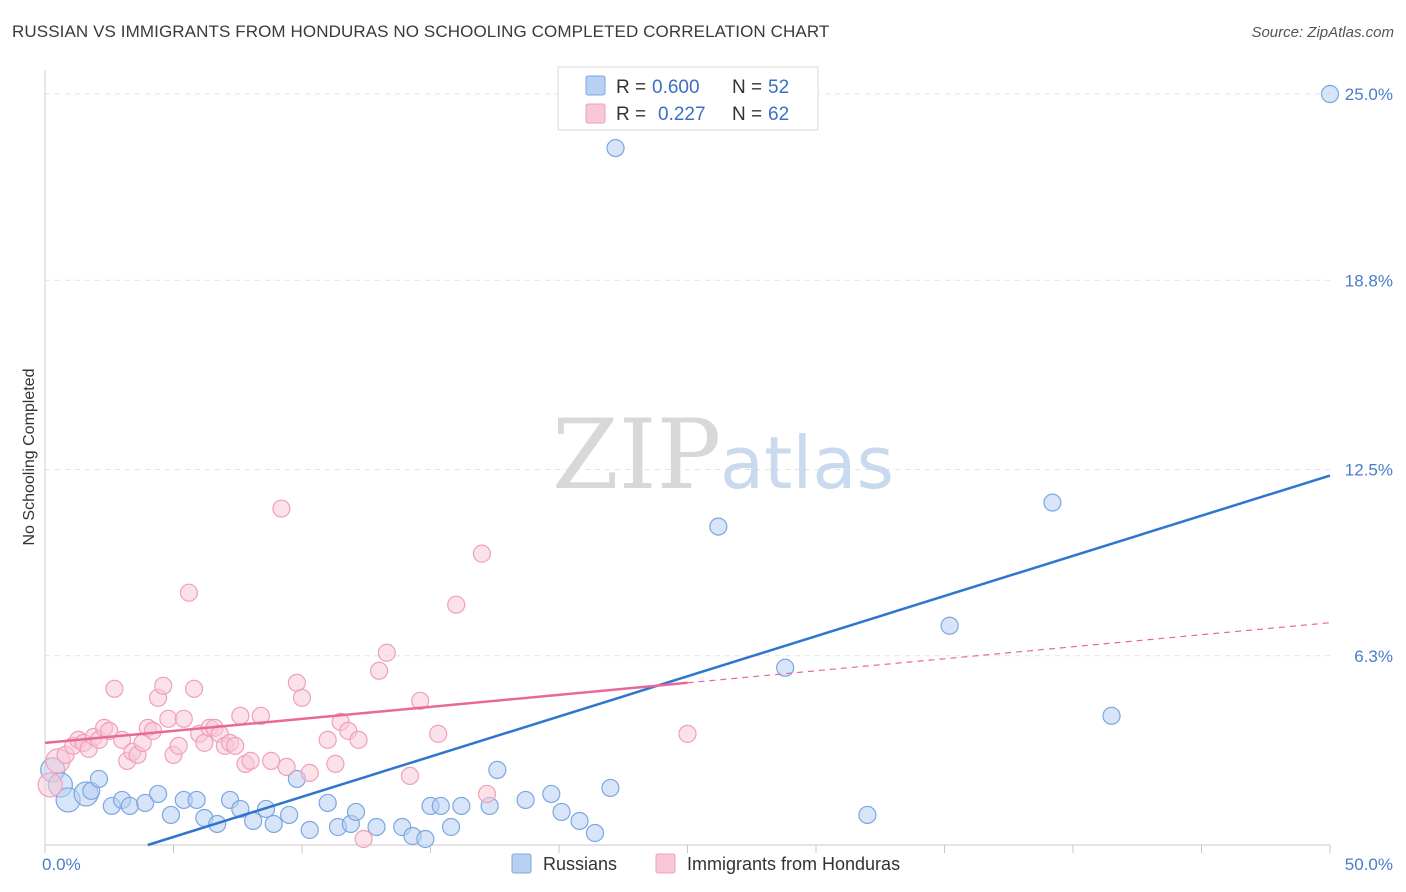  I want to click on legend-n-label-2: N =, so click(747, 114).